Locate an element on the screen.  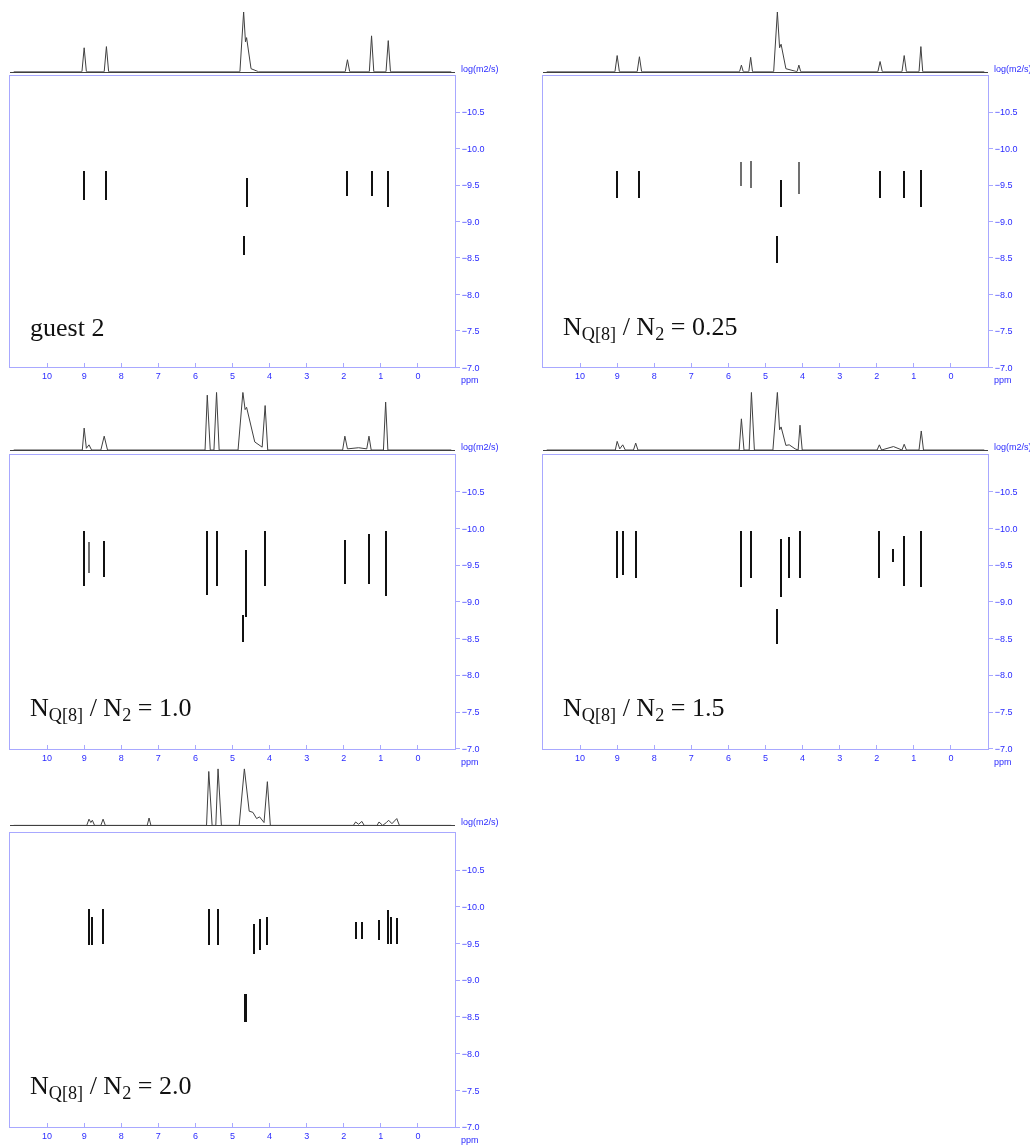
annotation: N$_{Q[8]}$ / N$_{2}$ = 1.5 is located at coordinates (644, 709).